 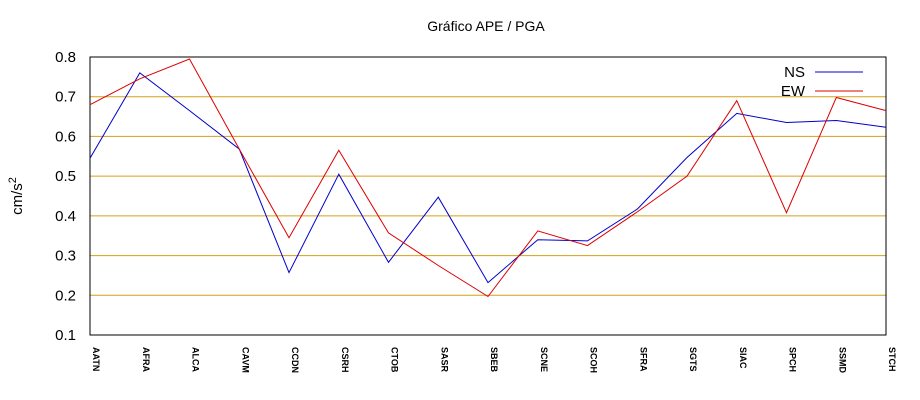 I want to click on x-tick-label: SPCH, so click(x=793, y=359).